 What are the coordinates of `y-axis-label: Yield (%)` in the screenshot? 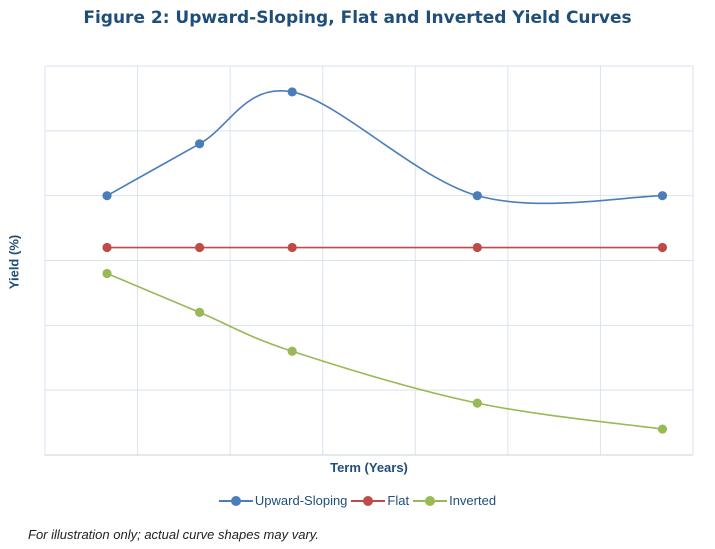 It's located at (14, 262).